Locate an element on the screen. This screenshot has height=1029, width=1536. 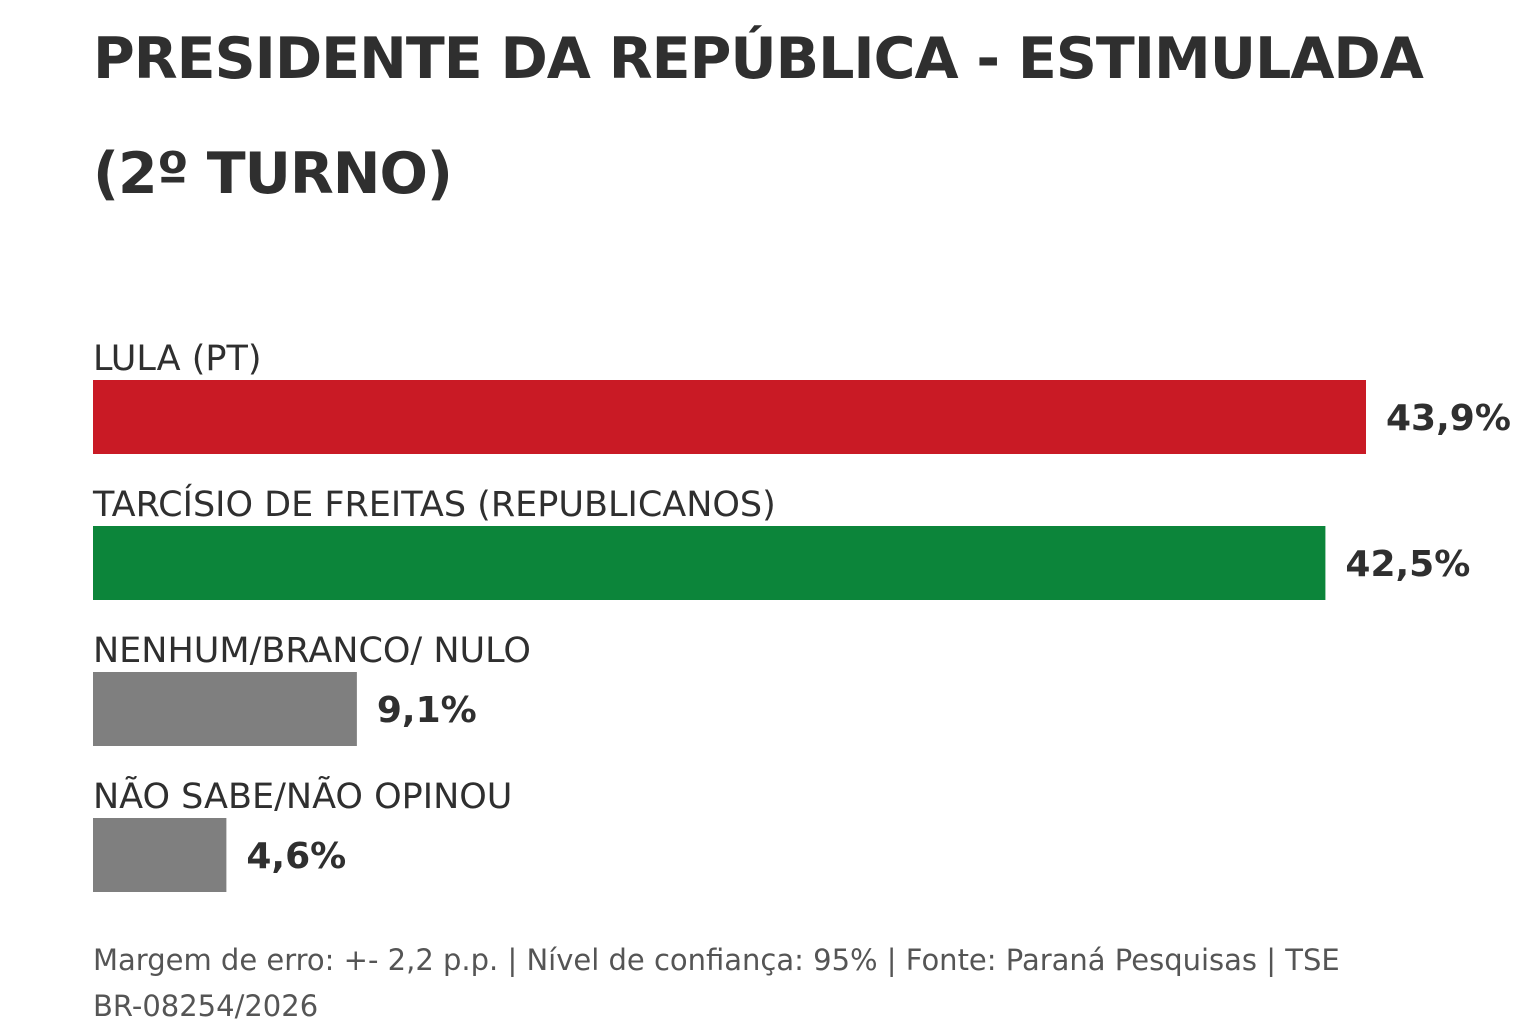
footer-registration-line: BR-08254/2026 is located at coordinates (206, 1006).